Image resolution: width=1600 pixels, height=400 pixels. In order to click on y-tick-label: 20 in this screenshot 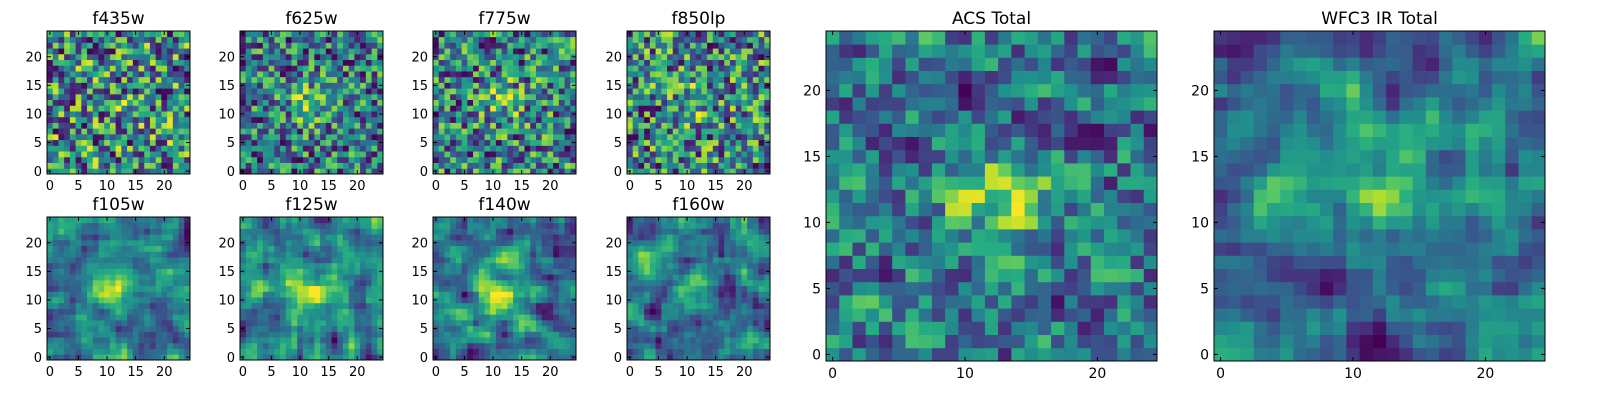, I will do `click(419, 57)`.